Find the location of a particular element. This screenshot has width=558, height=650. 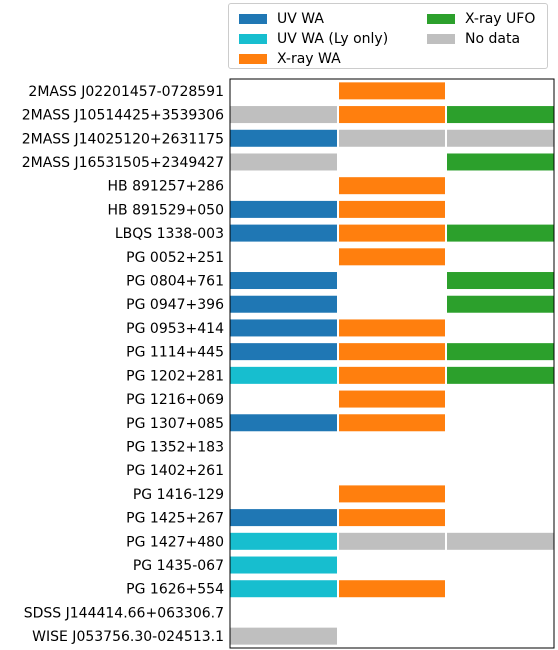

legend-label-uv-wa: UV WA is located at coordinates (300, 19).